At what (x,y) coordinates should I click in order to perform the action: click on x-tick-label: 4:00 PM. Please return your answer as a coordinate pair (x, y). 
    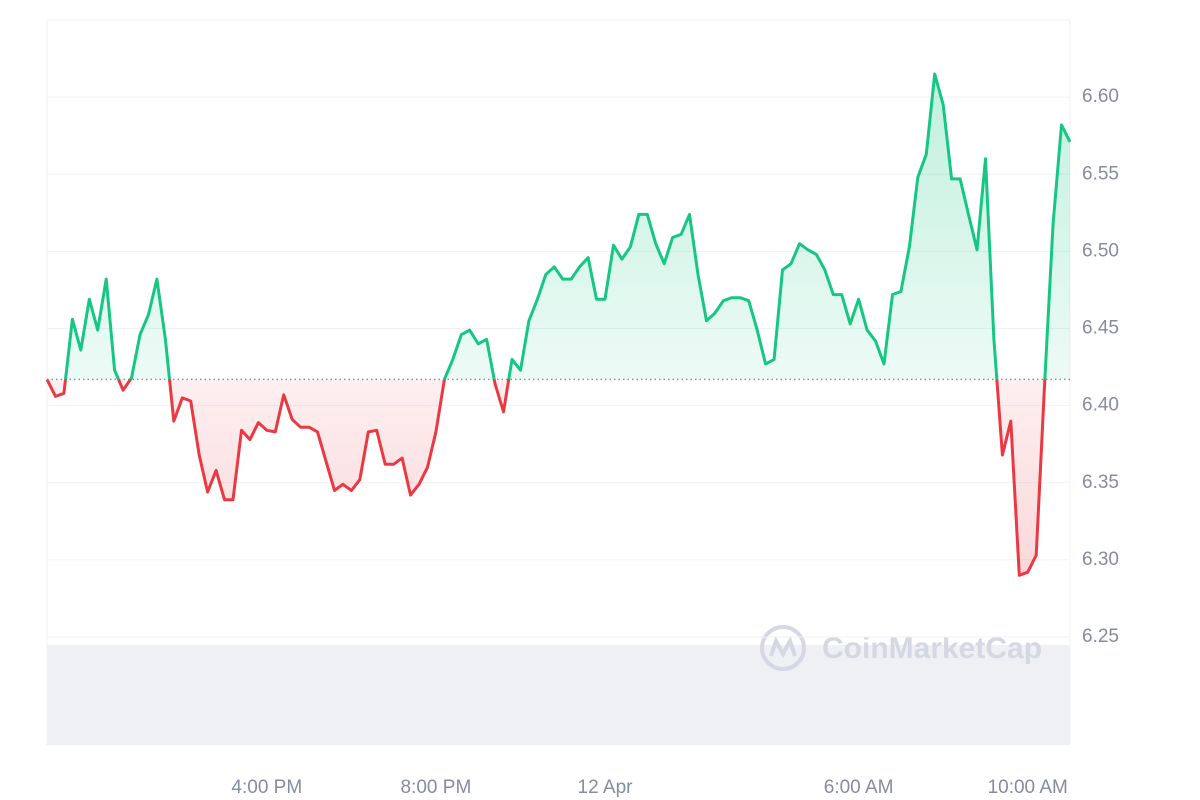
    Looking at the image, I should click on (266, 787).